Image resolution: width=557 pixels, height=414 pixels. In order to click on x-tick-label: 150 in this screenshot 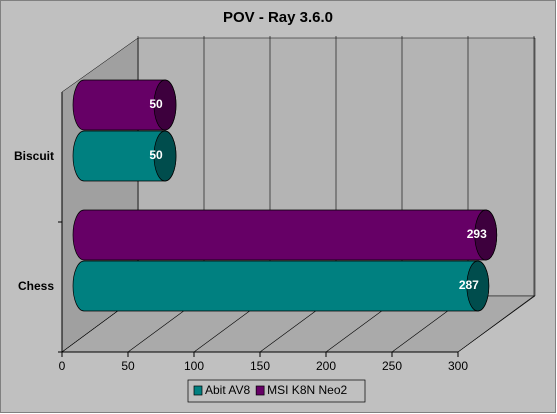, I will do `click(260, 366)`.